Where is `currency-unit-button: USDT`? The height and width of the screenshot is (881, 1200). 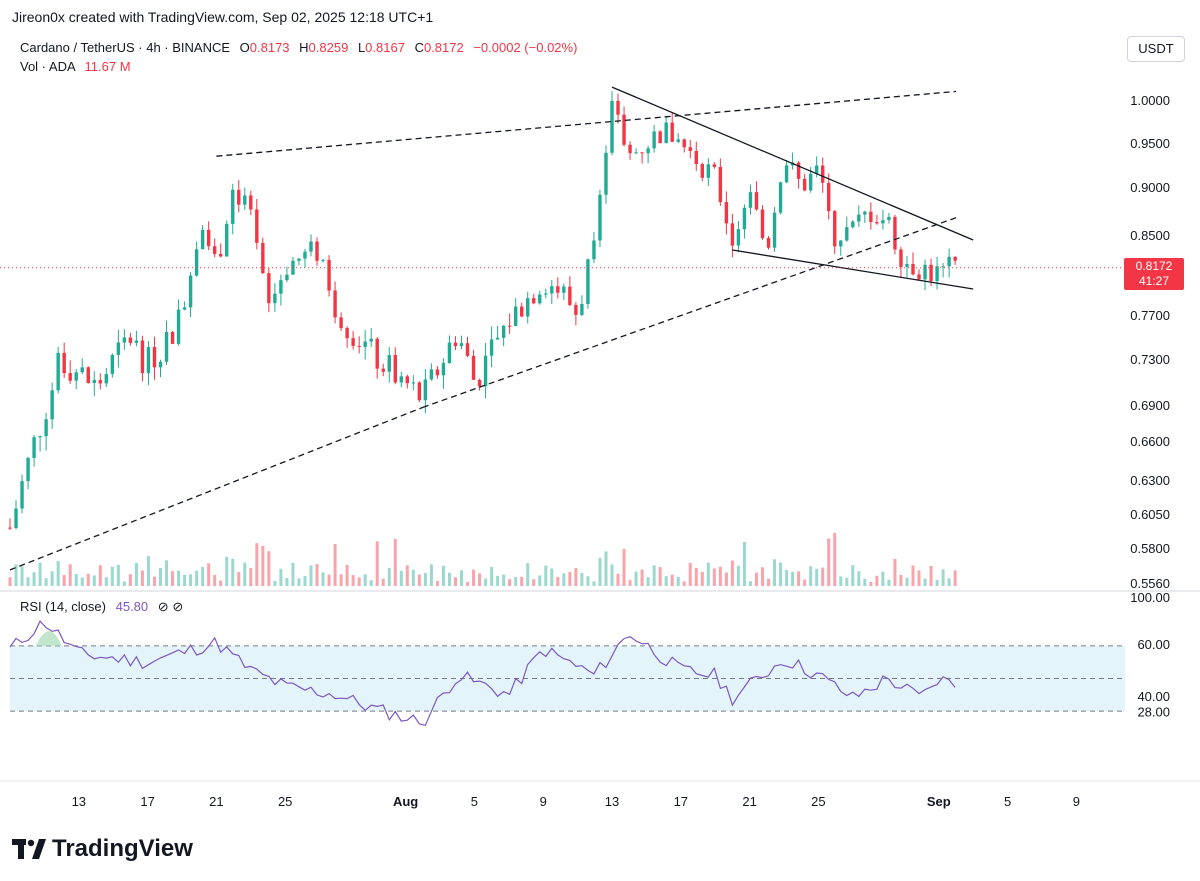 currency-unit-button: USDT is located at coordinates (1156, 49).